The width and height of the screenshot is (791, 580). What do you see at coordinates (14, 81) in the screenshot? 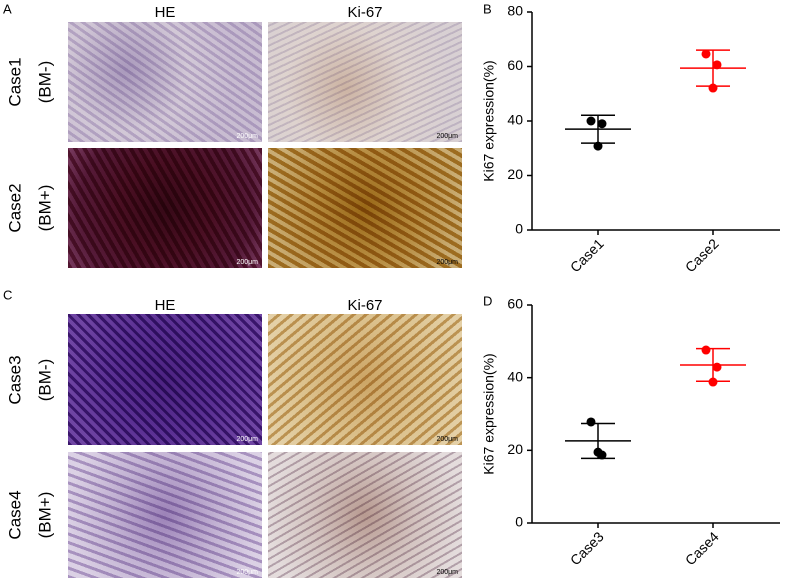
I see `row-label: Case1` at bounding box center [14, 81].